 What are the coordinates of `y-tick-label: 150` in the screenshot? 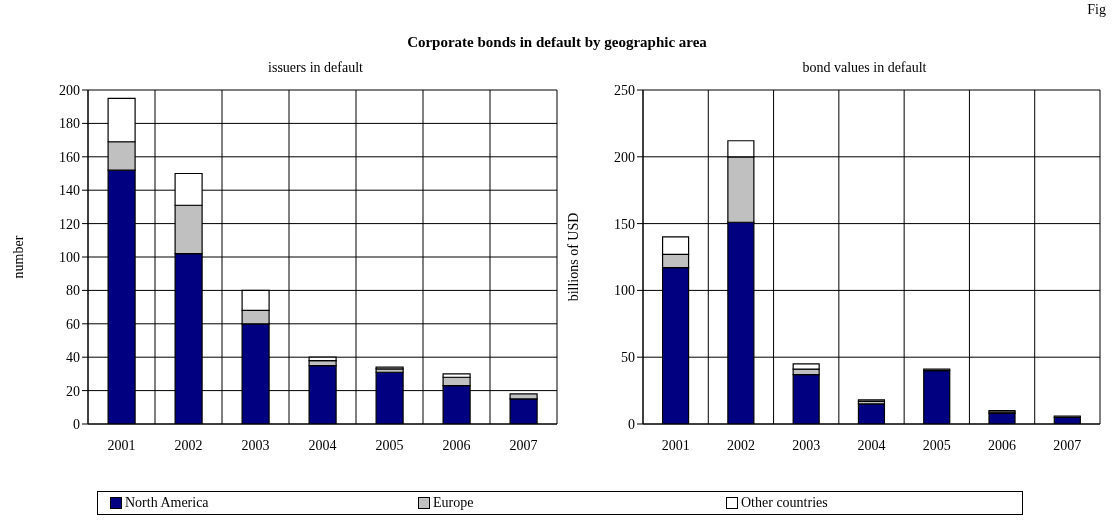 It's located at (624, 224).